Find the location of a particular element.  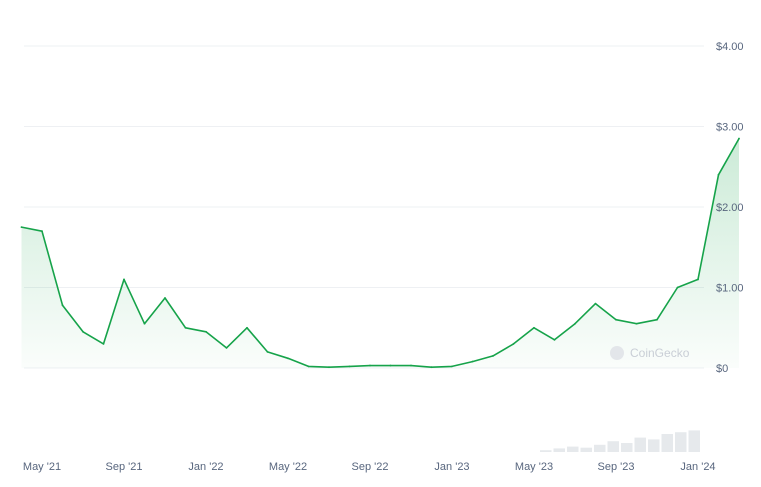

x-tick-label: Sep '22 is located at coordinates (370, 467).